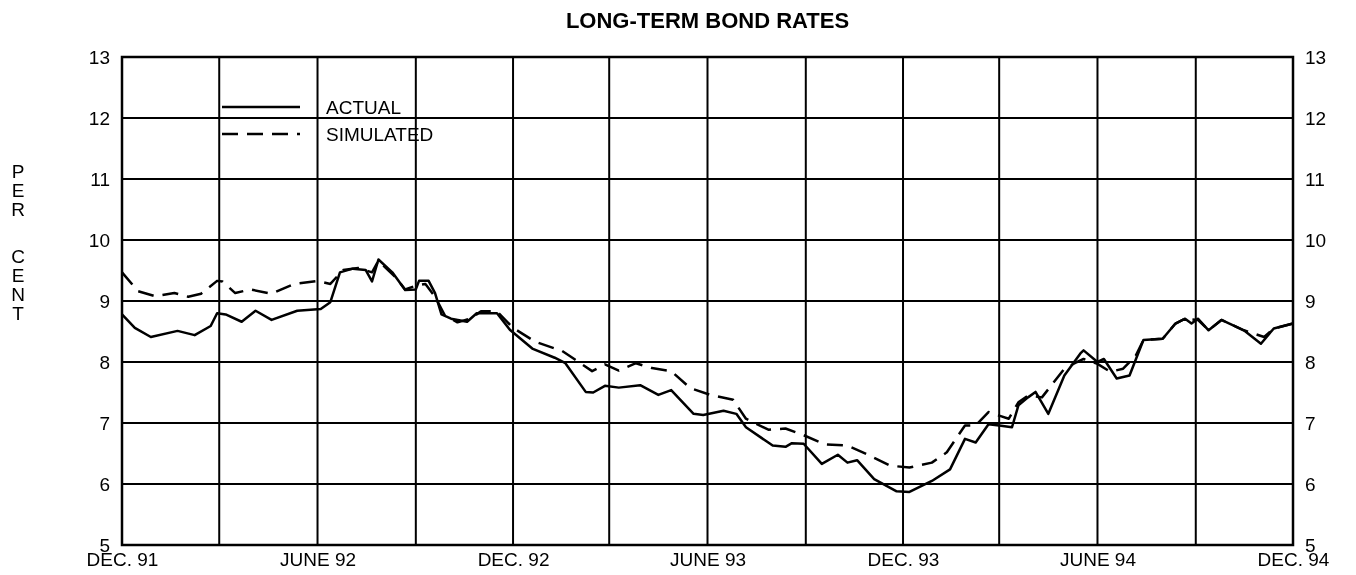 The image size is (1356, 575). What do you see at coordinates (318, 560) in the screenshot?
I see `x-tick-label: JUNE 92` at bounding box center [318, 560].